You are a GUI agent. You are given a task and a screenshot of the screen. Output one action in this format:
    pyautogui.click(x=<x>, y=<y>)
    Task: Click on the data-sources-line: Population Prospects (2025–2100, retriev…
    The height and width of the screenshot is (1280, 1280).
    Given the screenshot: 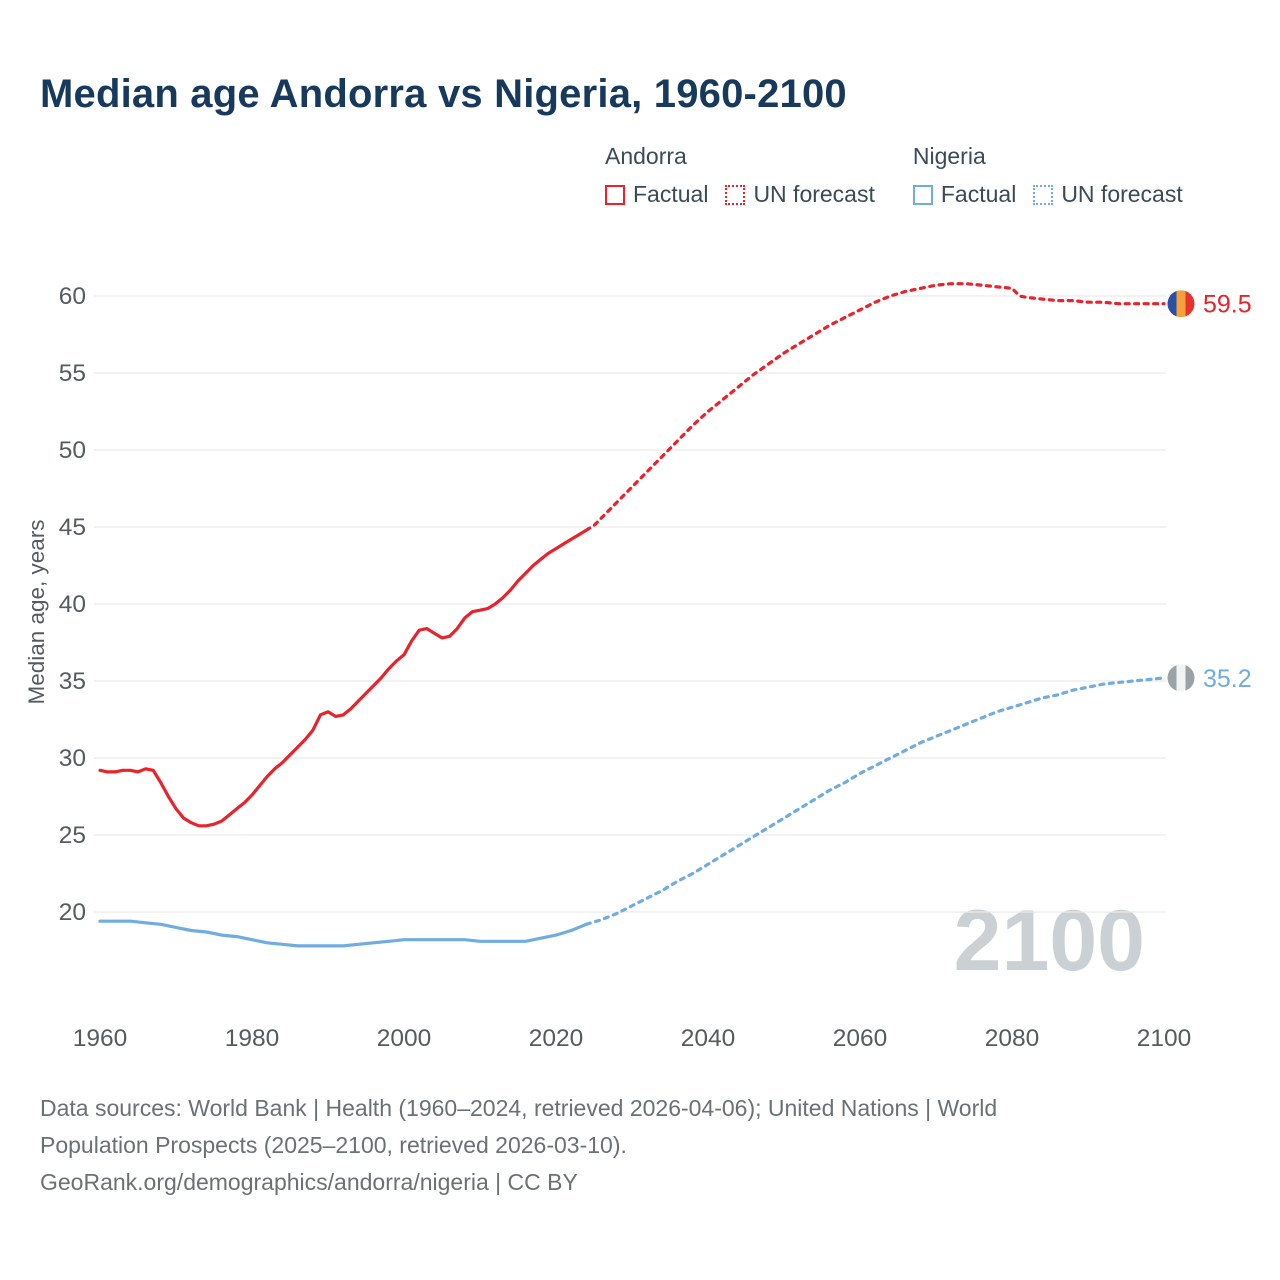 What is the action you would take?
    pyautogui.click(x=333, y=1145)
    